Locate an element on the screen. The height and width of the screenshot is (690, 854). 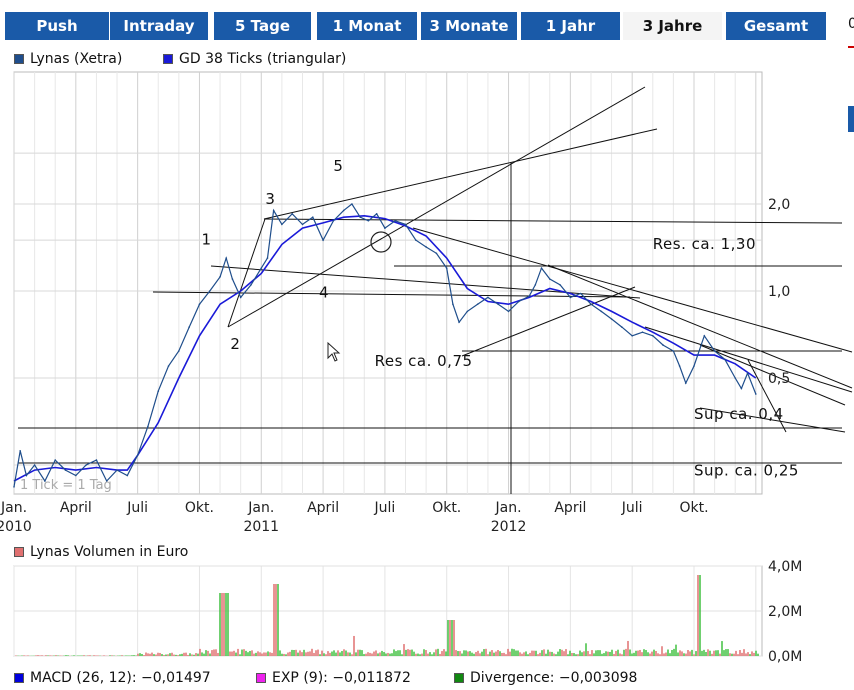
x-tick-year-label: 2011 is located at coordinates (261, 527).